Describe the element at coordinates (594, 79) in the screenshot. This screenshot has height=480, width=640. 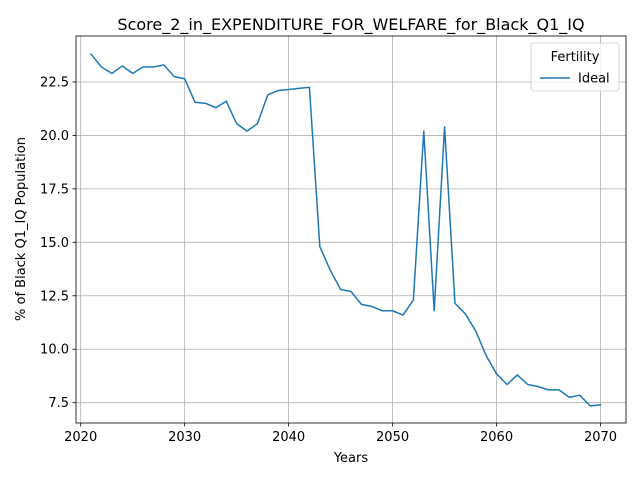
I see `legend-label-ideal: Ideal` at that location.